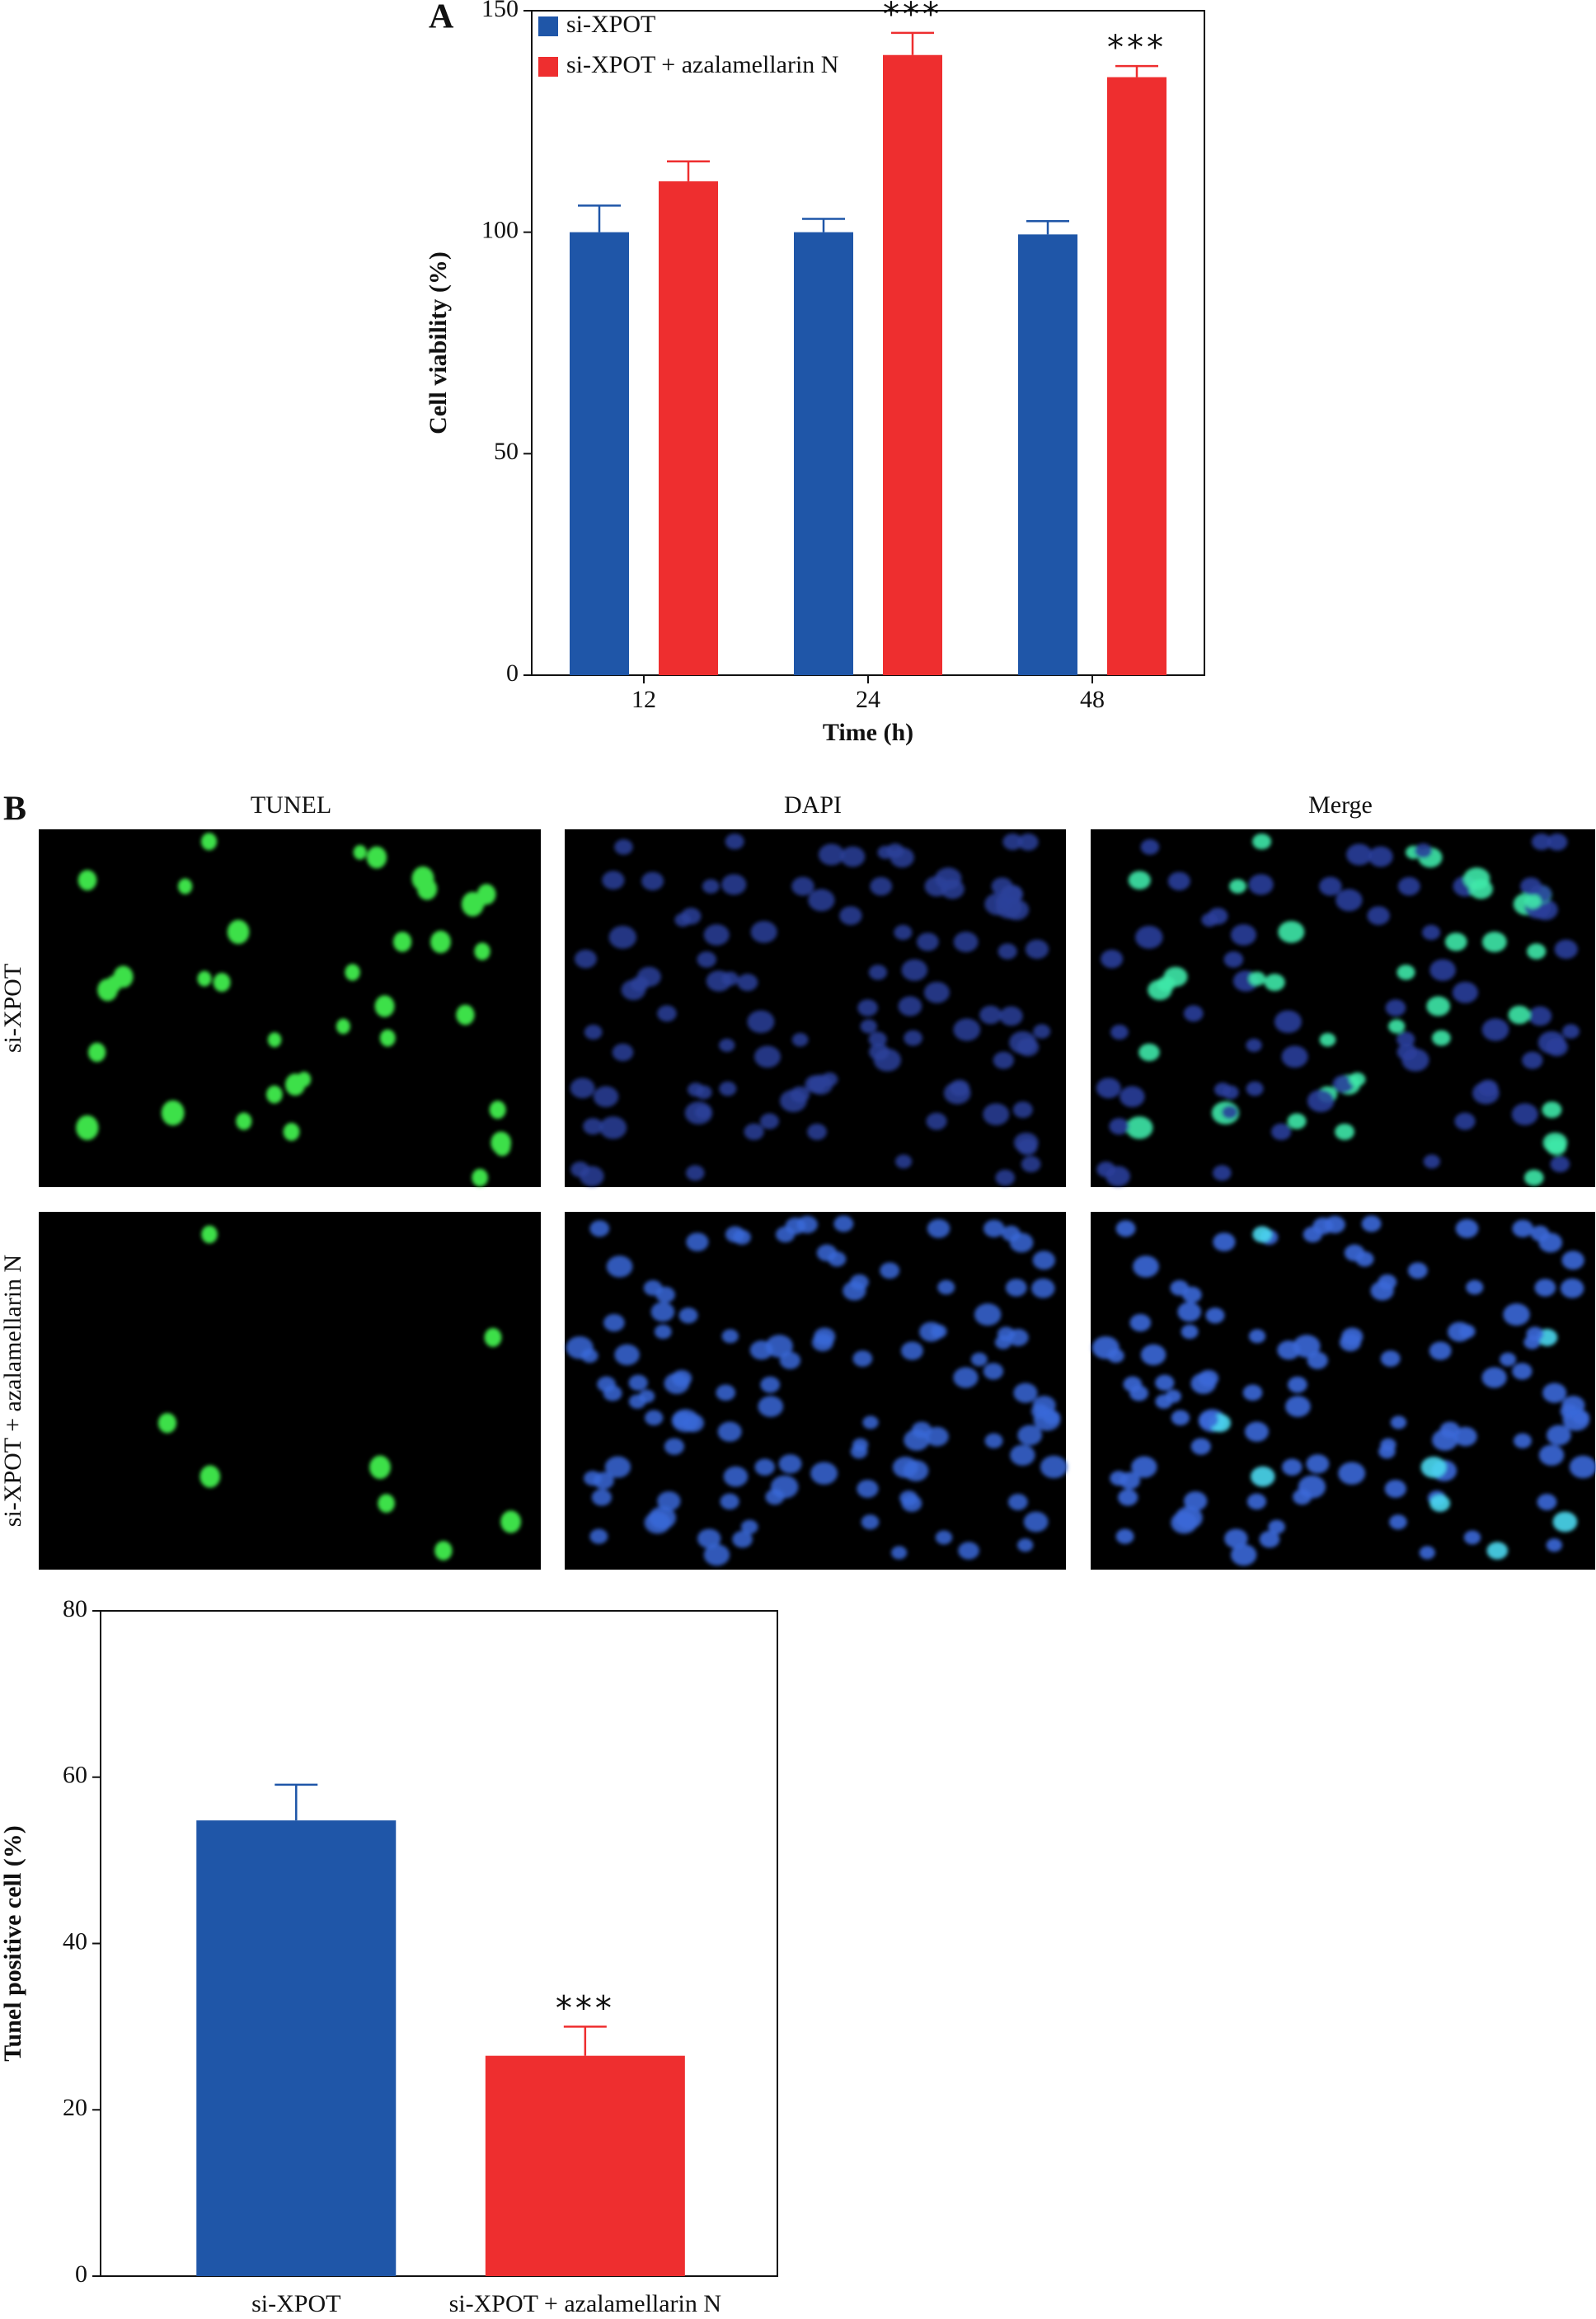 This screenshot has width=1596, height=2319. Describe the element at coordinates (506, 452) in the screenshot. I see `y-tick-label: 50` at that location.